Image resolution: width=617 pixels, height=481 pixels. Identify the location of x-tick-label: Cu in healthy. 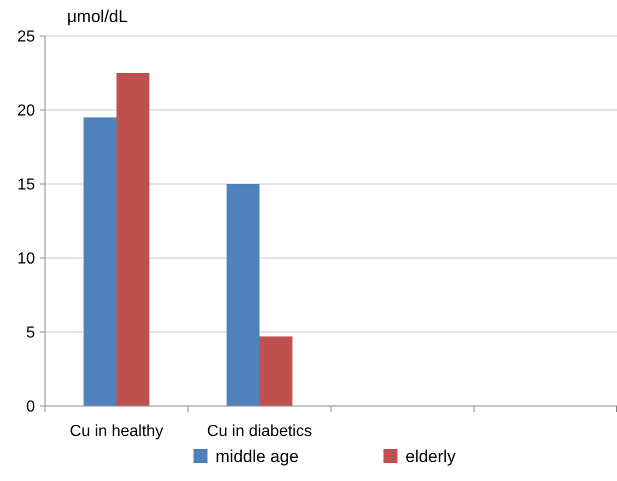
(117, 431).